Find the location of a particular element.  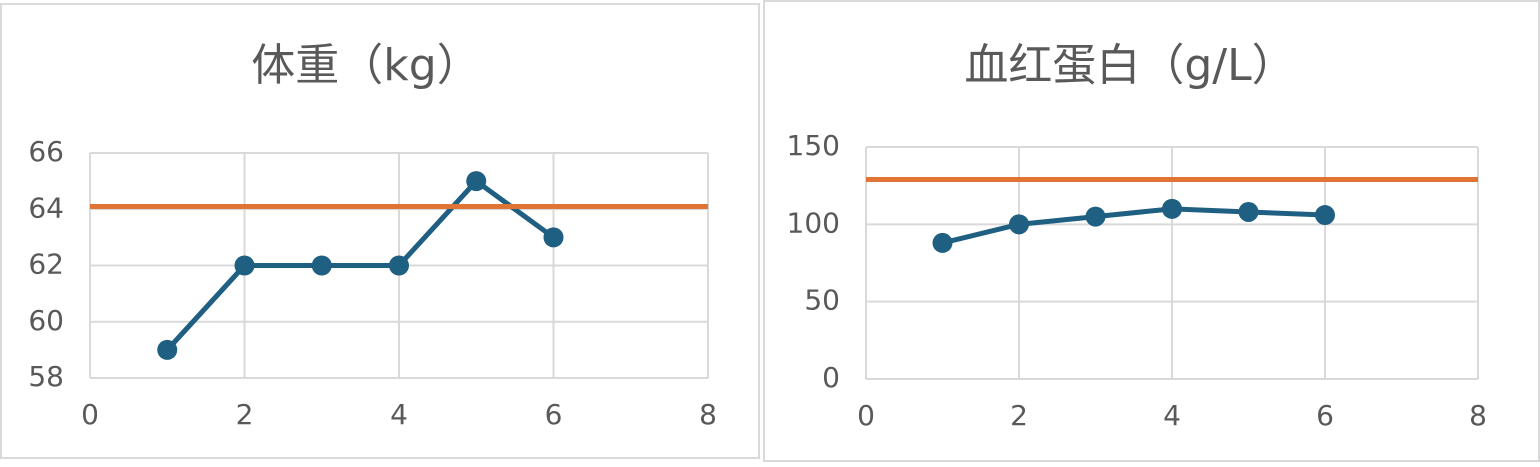

y-tick-label: 50 is located at coordinates (822, 300).